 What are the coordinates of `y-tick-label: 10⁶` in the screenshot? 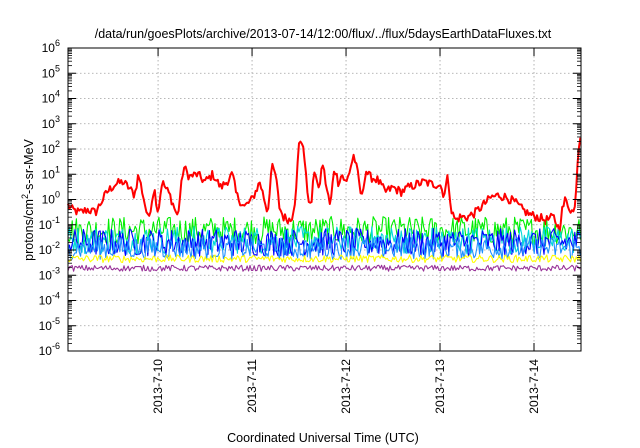 It's located at (51, 46).